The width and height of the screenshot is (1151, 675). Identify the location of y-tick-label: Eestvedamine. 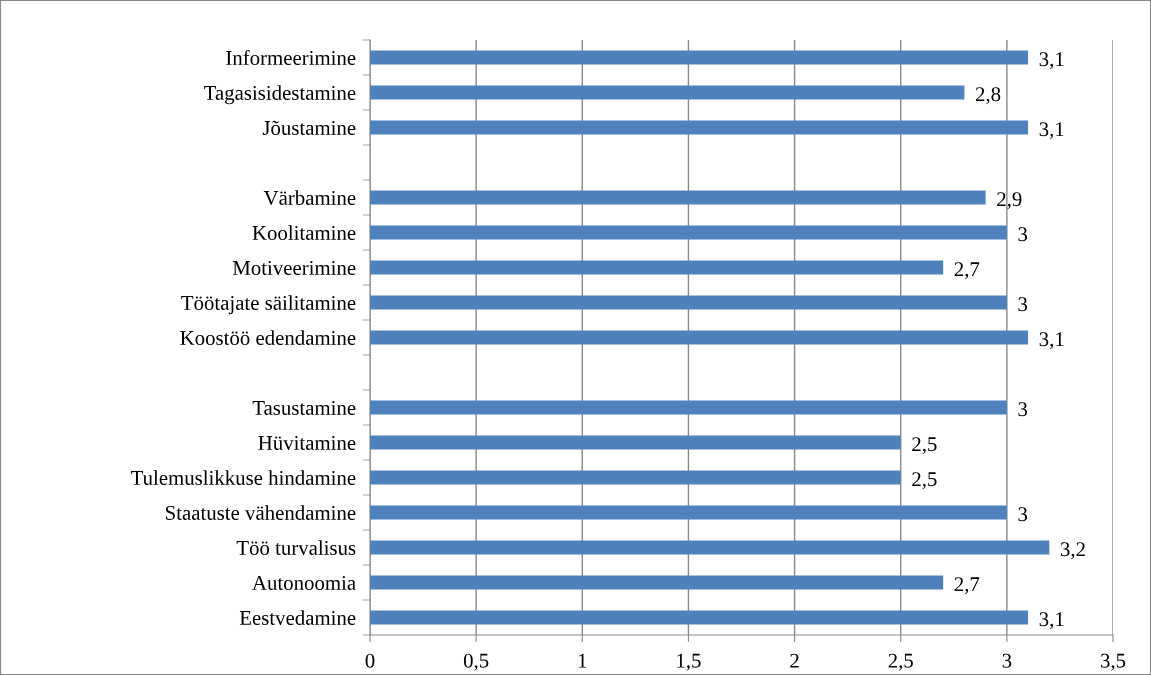
(297, 617).